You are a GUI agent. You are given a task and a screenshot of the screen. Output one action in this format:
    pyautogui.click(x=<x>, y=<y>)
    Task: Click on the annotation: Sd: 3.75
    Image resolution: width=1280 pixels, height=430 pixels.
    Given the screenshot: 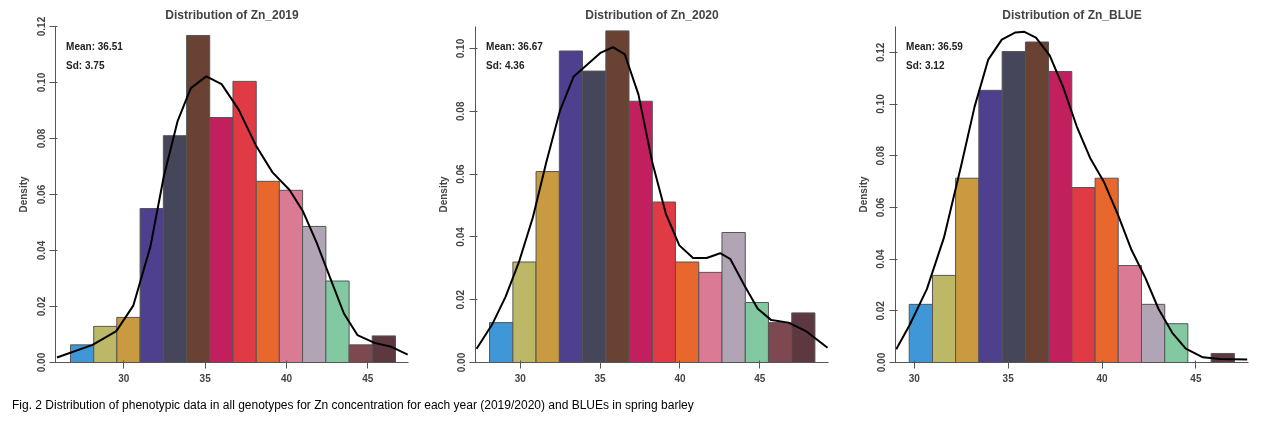 What is the action you would take?
    pyautogui.click(x=85, y=65)
    